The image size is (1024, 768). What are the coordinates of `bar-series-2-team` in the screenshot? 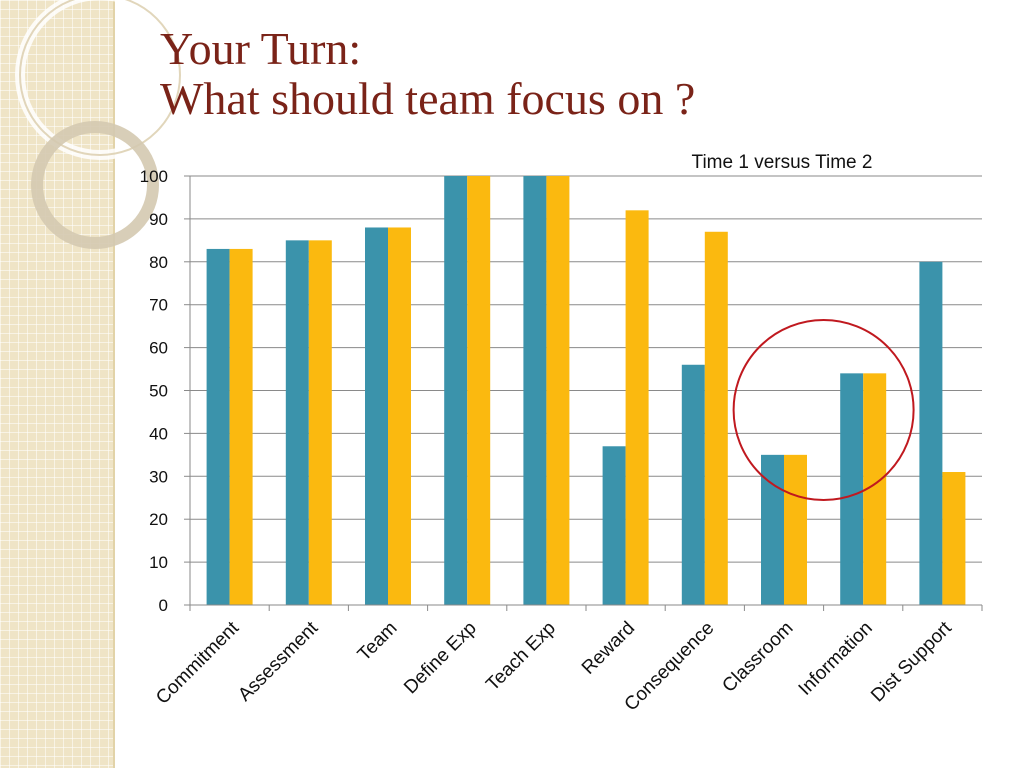 It's located at (399, 416).